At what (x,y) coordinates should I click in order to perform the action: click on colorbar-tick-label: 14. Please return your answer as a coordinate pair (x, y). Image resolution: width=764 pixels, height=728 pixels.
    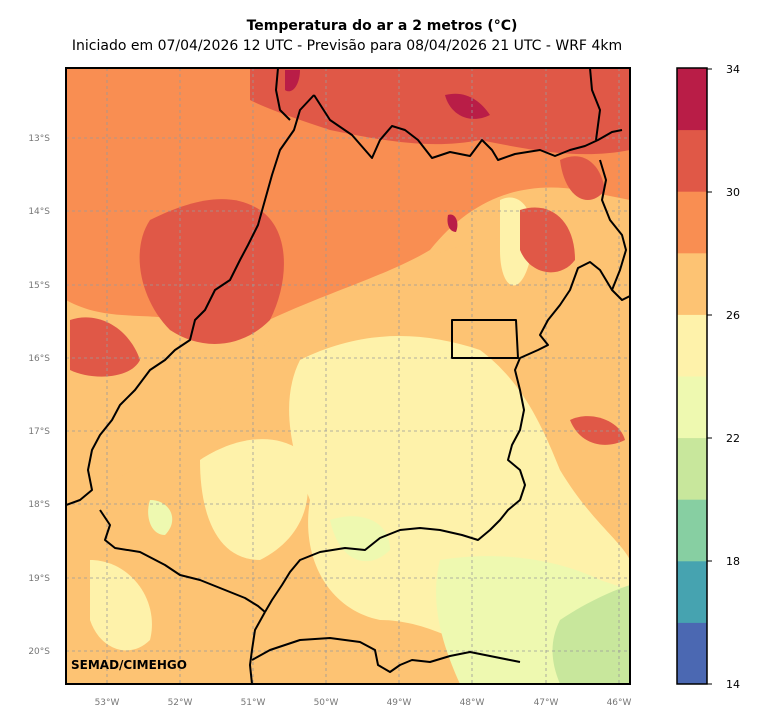
    Looking at the image, I should click on (733, 684).